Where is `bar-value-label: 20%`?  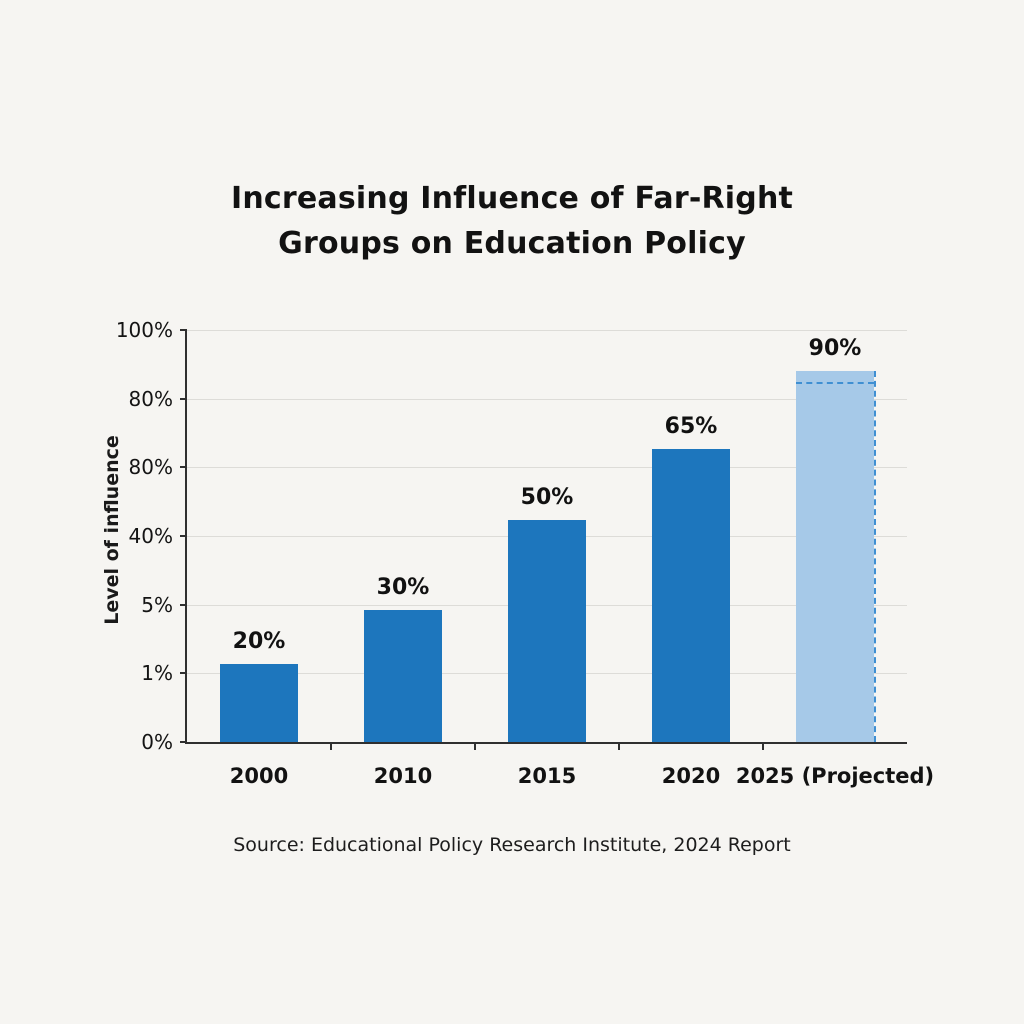 bar-value-label: 20% is located at coordinates (259, 641).